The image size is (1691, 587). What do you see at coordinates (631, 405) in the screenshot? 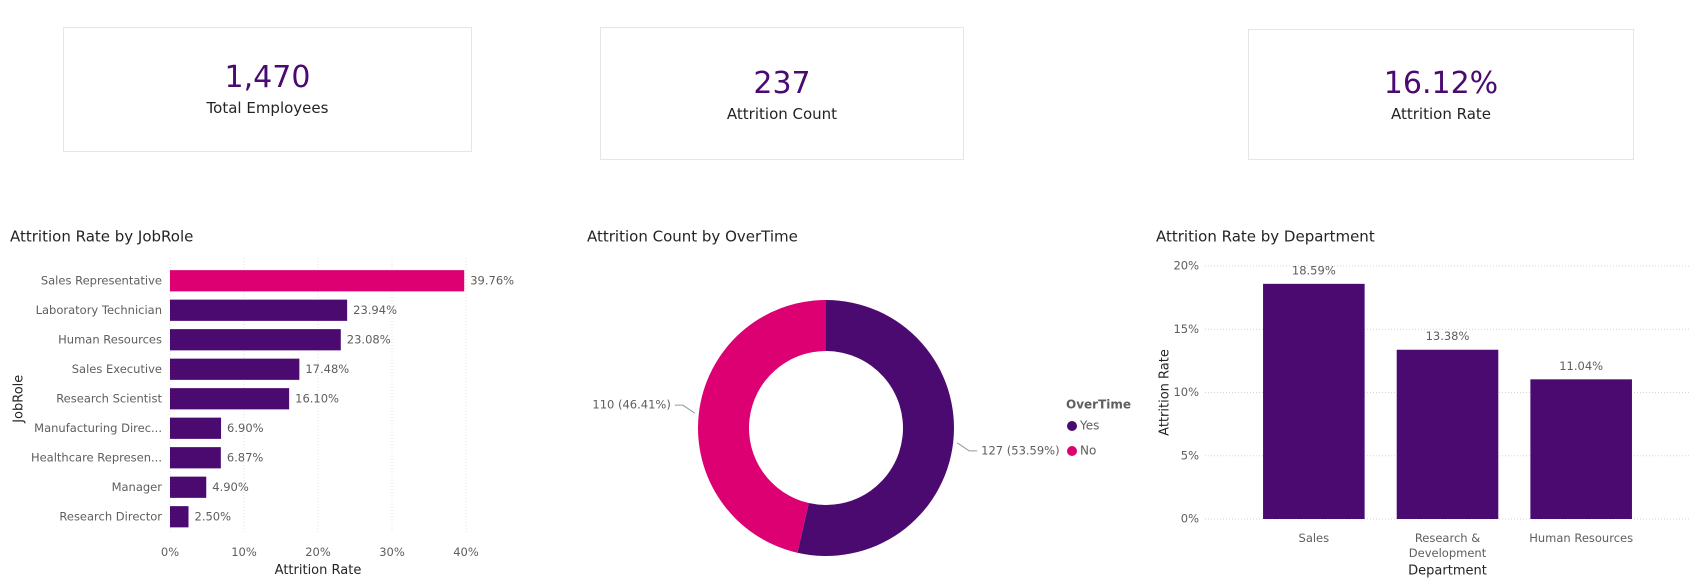
I see `data-label: 110 (46.41%)` at bounding box center [631, 405].